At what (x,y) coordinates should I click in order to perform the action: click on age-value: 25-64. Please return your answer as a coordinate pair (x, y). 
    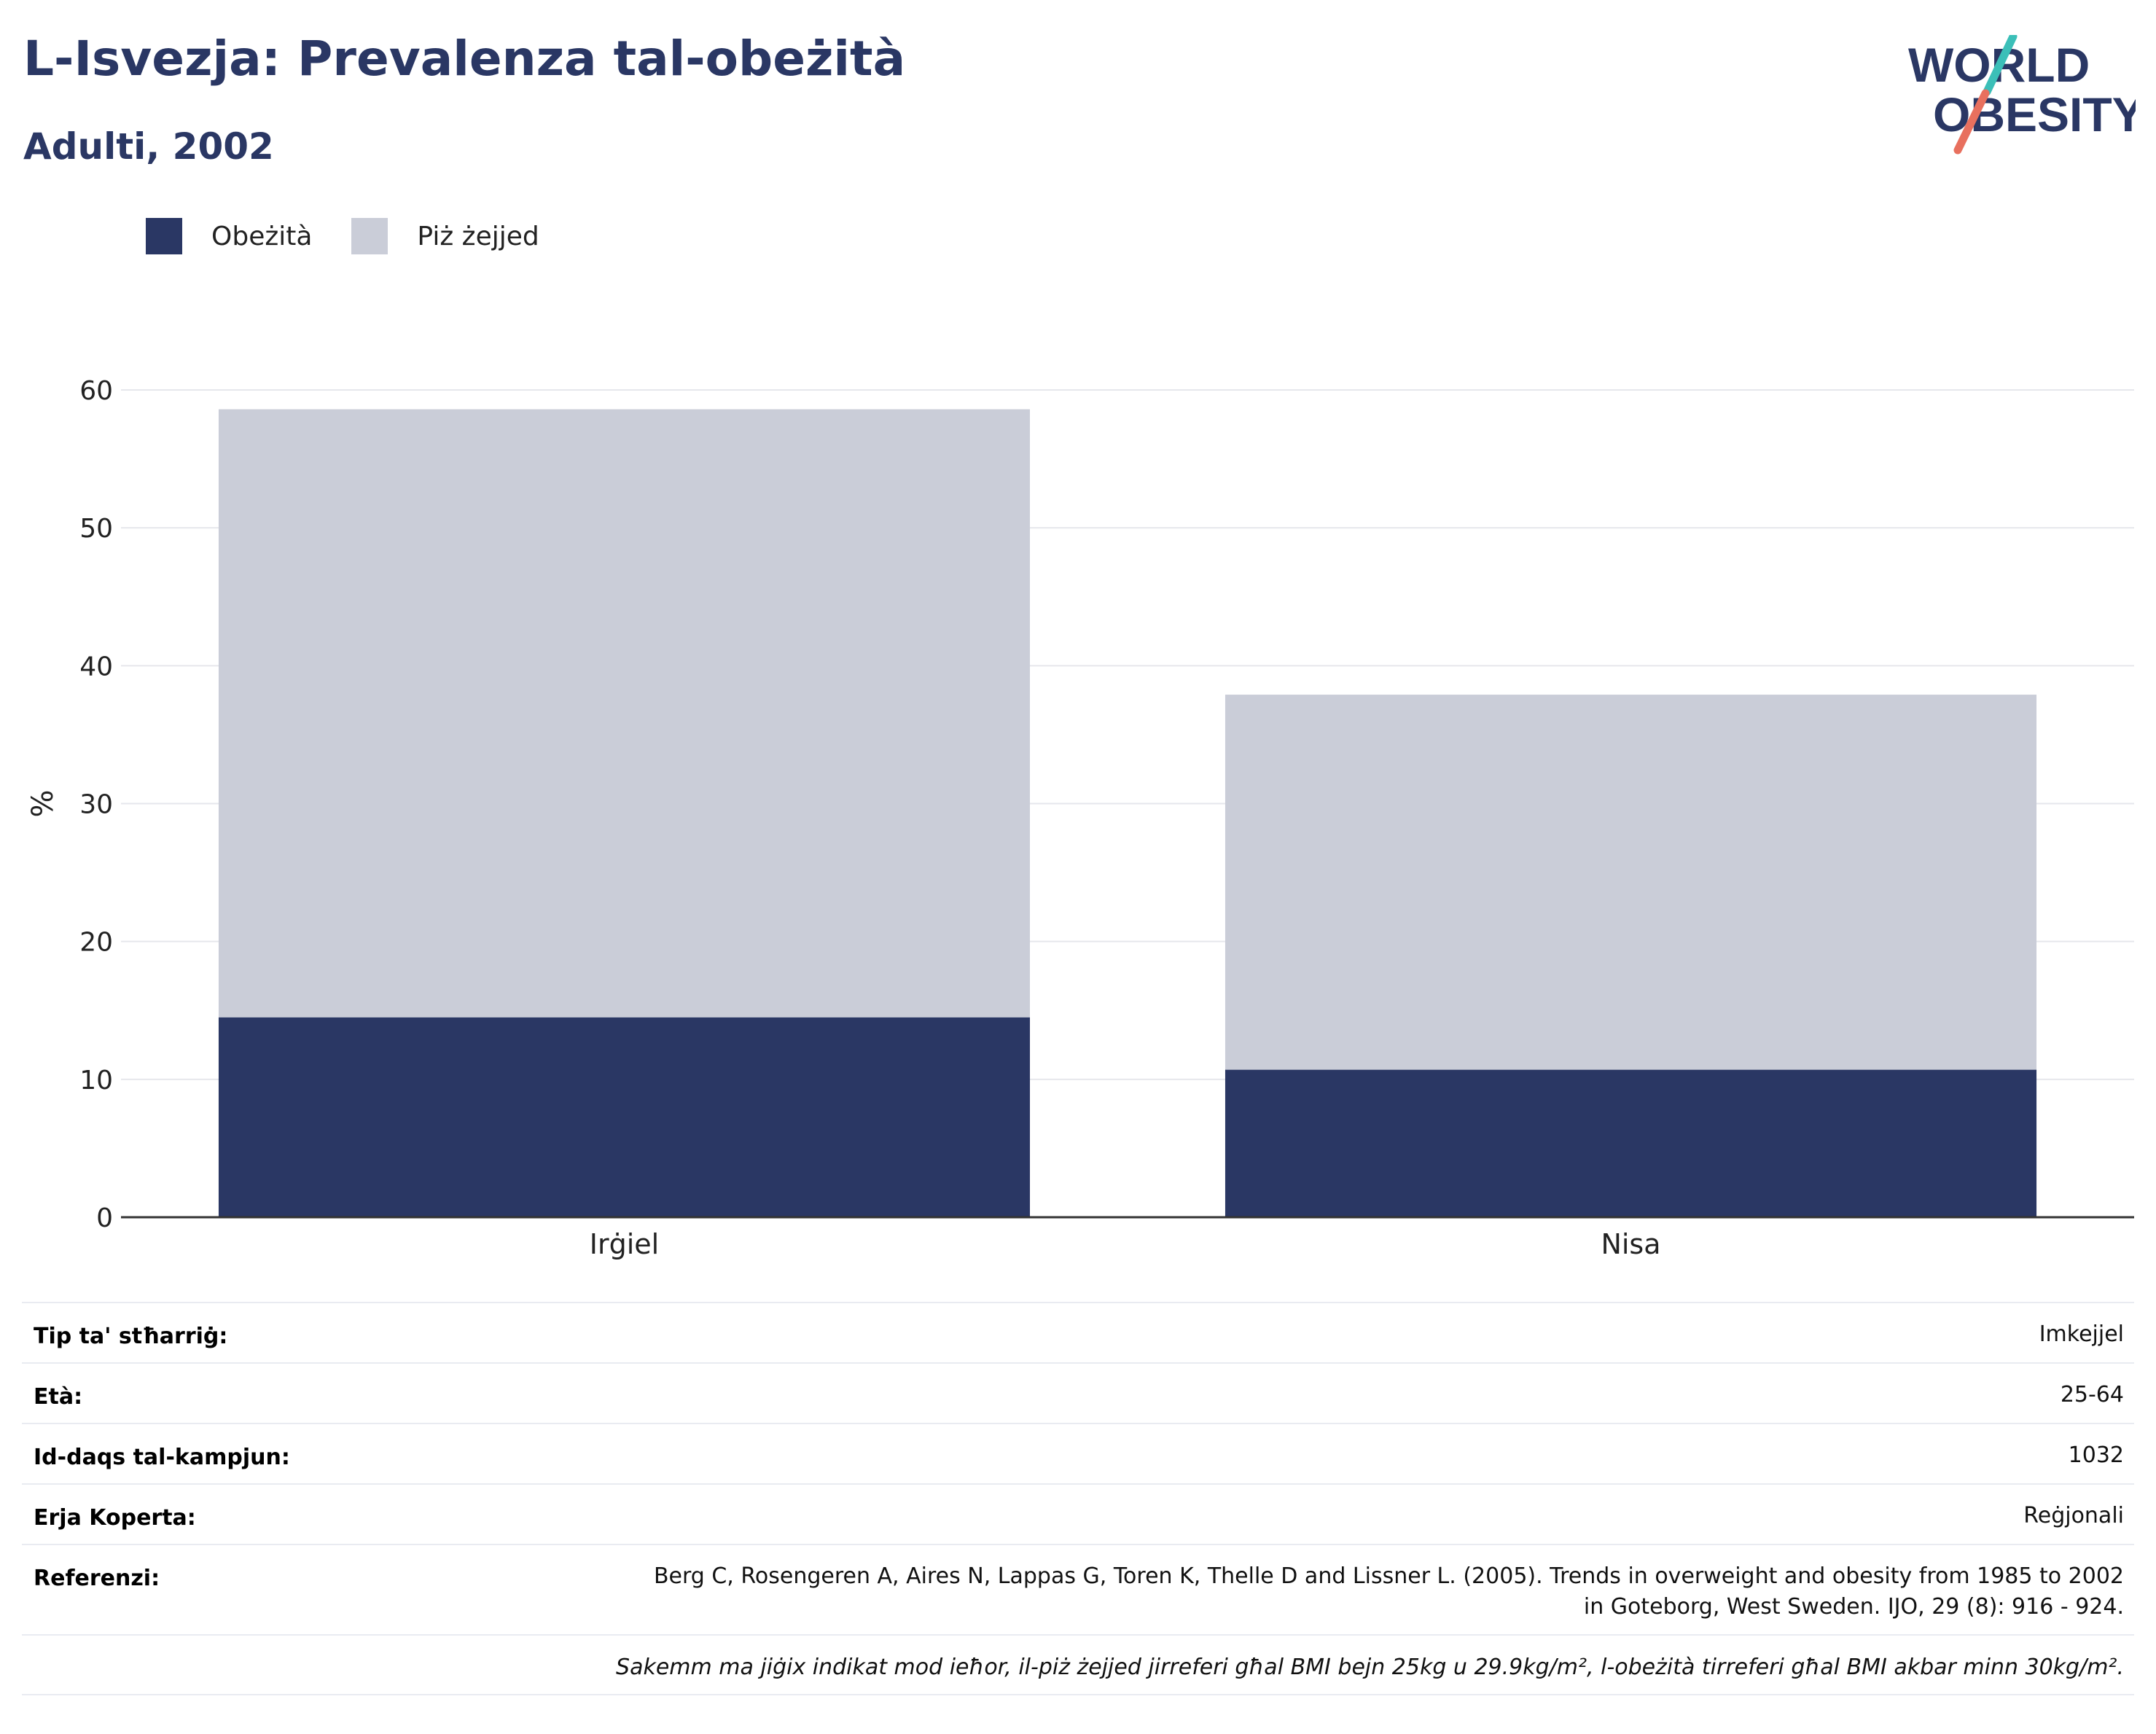
    Looking at the image, I should click on (2092, 1395).